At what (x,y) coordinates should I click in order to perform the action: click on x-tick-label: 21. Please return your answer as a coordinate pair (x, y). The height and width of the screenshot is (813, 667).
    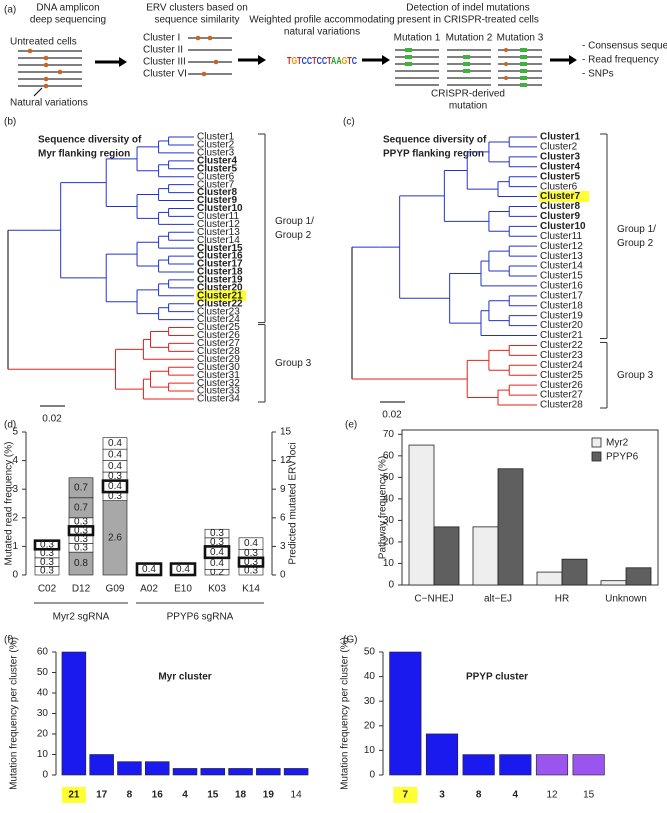
    Looking at the image, I should click on (74, 795).